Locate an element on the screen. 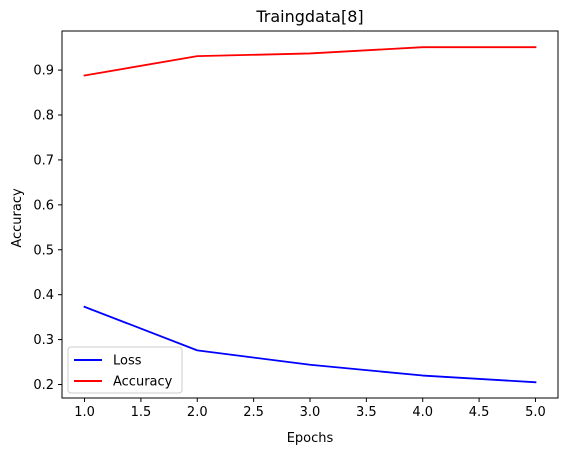 Image resolution: width=567 pixels, height=455 pixels. x-tick-label-8: 4.5 is located at coordinates (479, 412).